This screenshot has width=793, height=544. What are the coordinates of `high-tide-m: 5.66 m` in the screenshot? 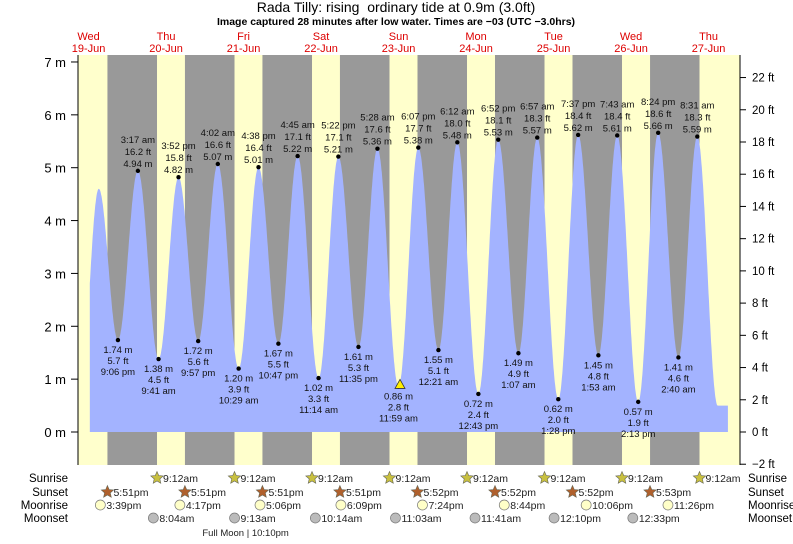 It's located at (658, 126).